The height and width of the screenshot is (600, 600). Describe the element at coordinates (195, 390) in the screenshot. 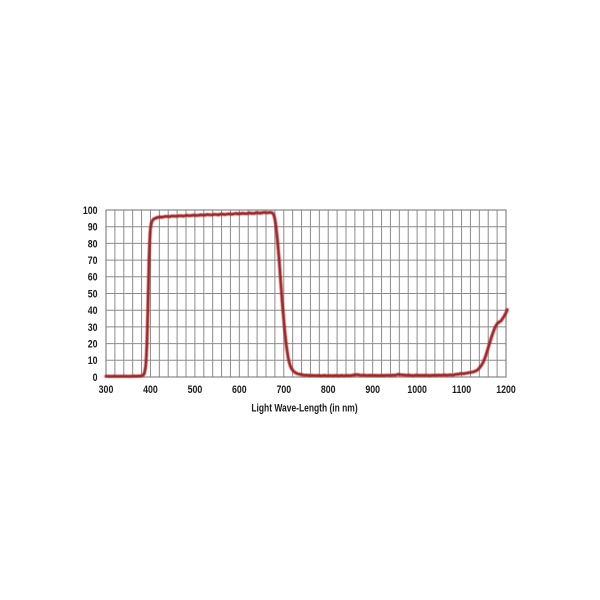

I see `svg-text: 500` at that location.